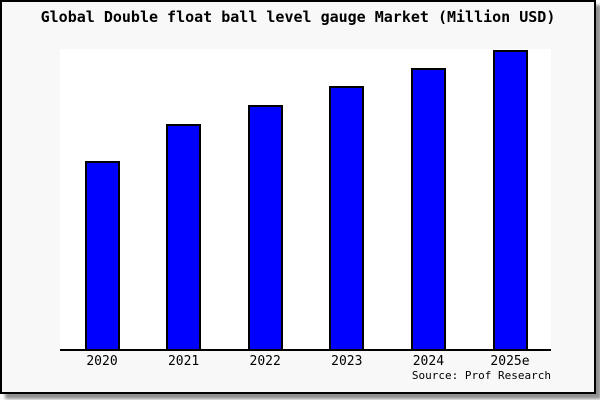 This screenshot has width=600, height=400. Describe the element at coordinates (510, 199) in the screenshot. I see `bar-2025e` at that location.